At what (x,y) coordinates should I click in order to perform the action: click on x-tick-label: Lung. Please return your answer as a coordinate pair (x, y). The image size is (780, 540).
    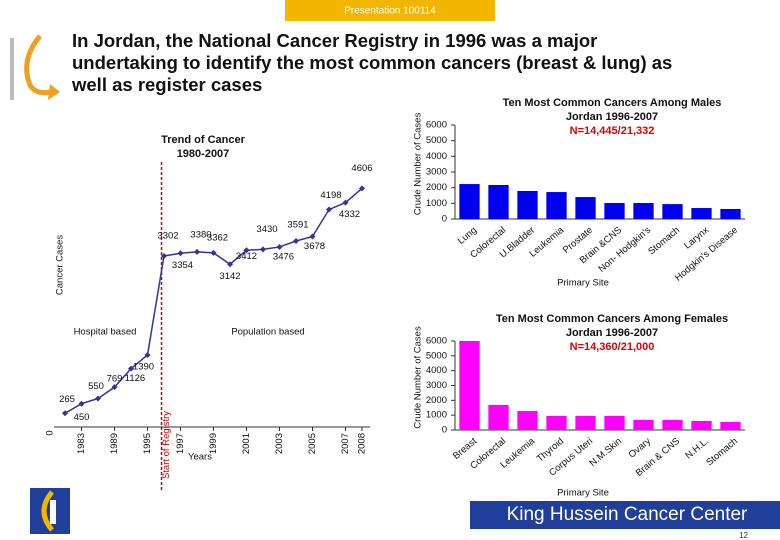
    Looking at the image, I should click on (467, 236).